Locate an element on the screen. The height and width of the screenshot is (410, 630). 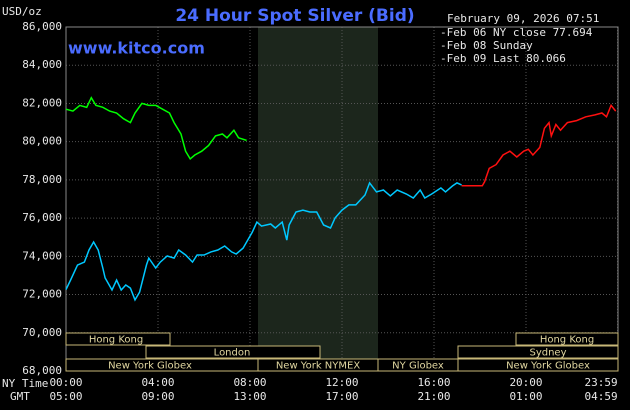
y-tick-label: 86,000 is located at coordinates (42, 26).